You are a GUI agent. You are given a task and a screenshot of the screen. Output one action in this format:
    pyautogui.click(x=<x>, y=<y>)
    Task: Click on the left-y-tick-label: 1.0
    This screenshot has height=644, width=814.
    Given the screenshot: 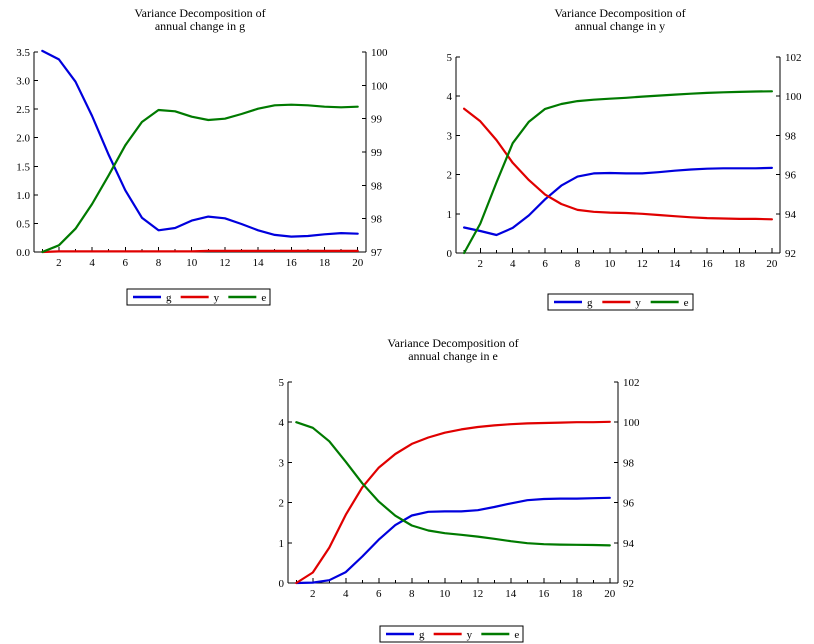 What is the action you would take?
    pyautogui.click(x=23, y=196)
    